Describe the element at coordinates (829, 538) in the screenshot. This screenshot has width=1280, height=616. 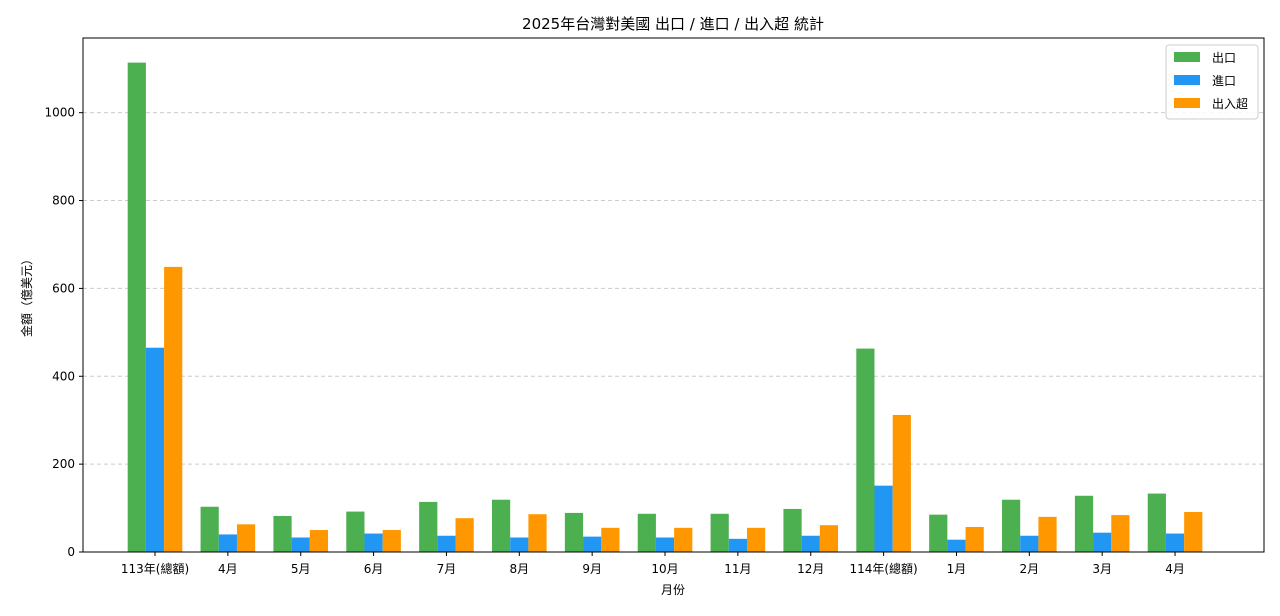
I see `bar-出入超-12月` at that location.